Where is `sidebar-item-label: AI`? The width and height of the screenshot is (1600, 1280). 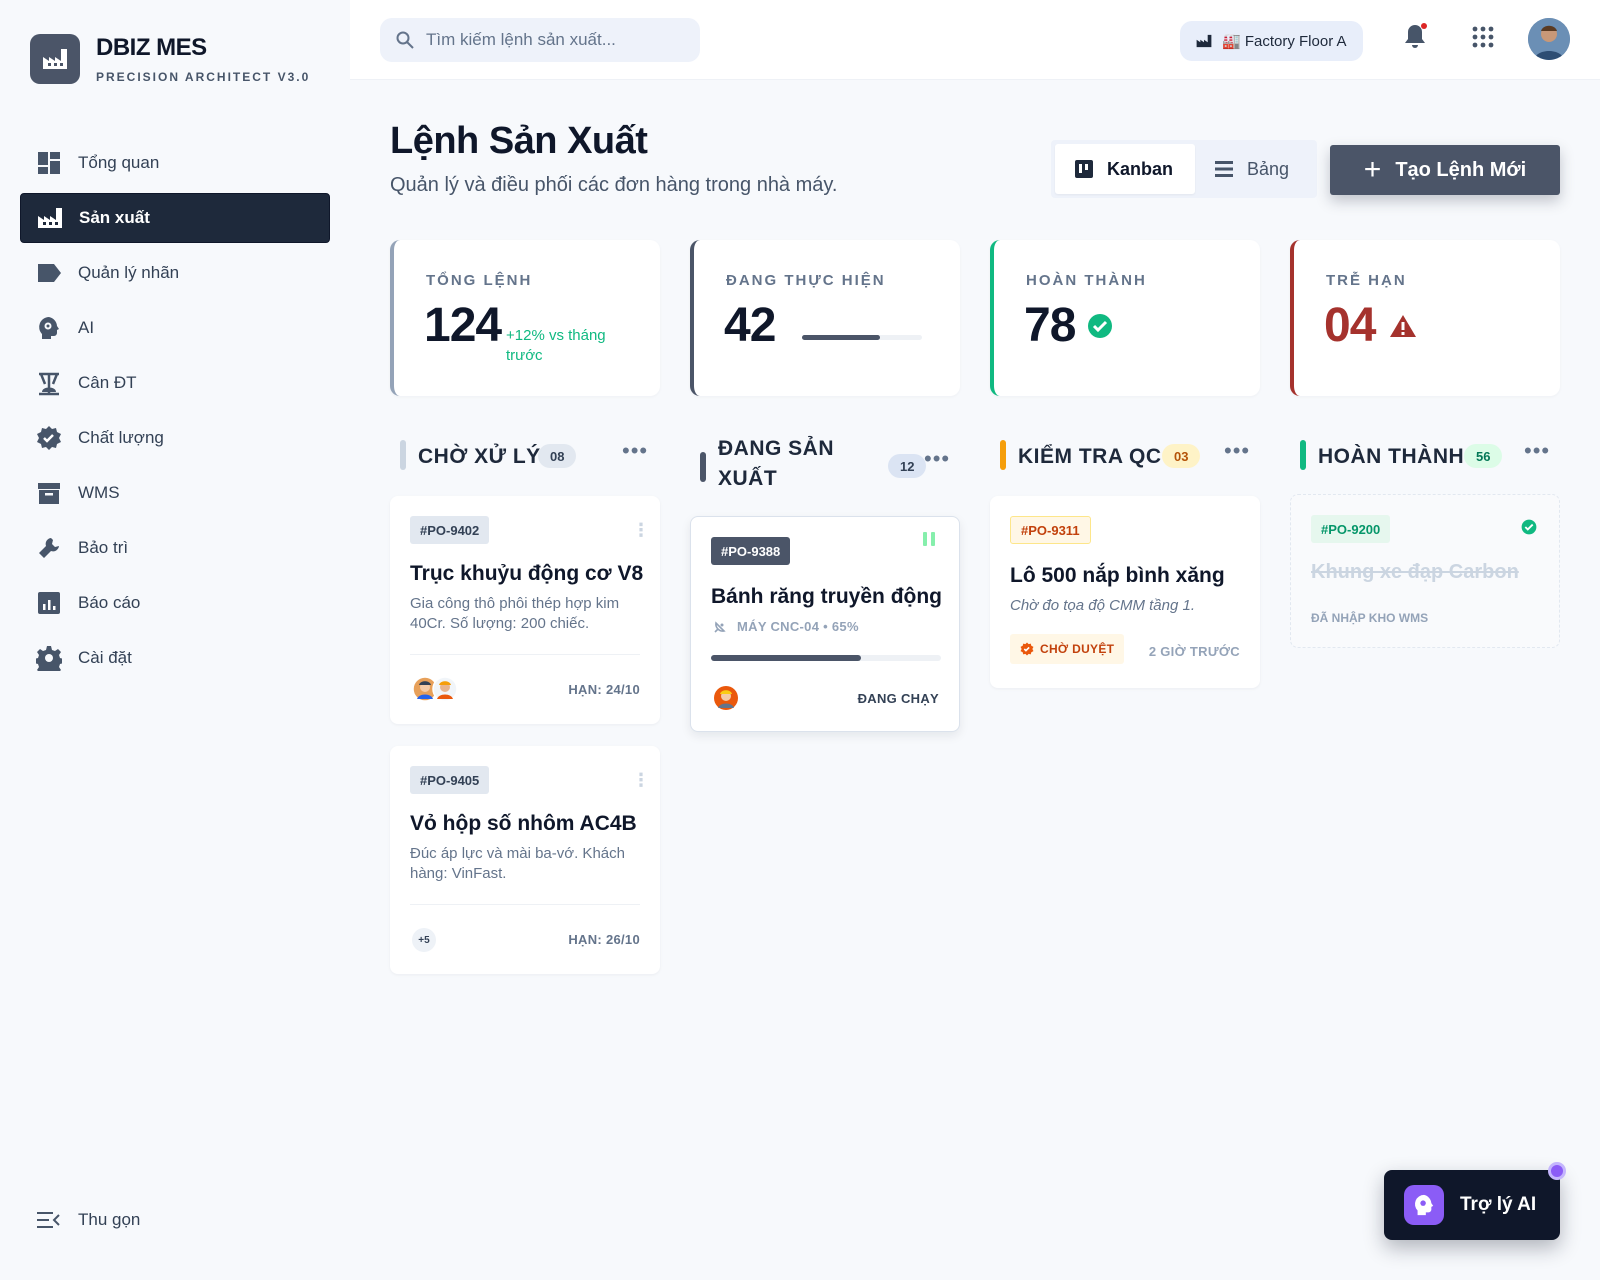
sidebar-item-label: AI is located at coordinates (86, 327).